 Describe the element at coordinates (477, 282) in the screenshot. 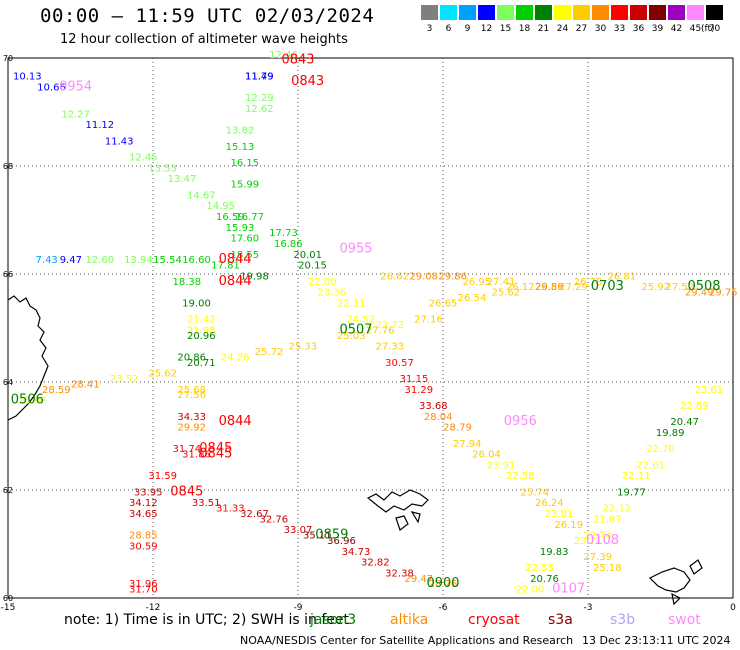

I see `wave-height-value: 26.95` at that location.